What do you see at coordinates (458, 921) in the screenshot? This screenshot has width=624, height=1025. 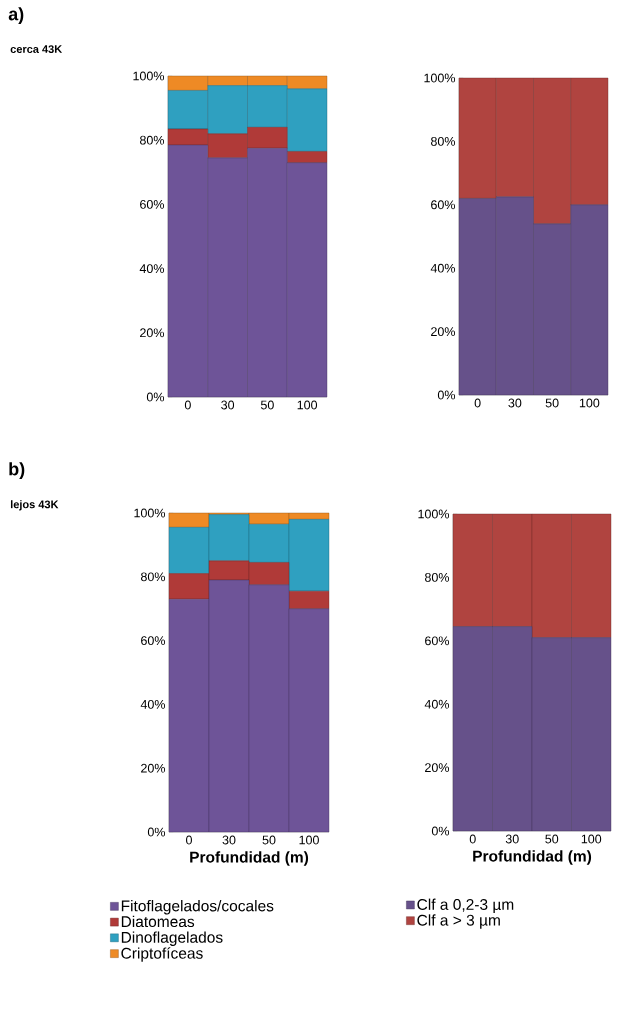 I see `legend-label: Clf a > 3 µm` at bounding box center [458, 921].